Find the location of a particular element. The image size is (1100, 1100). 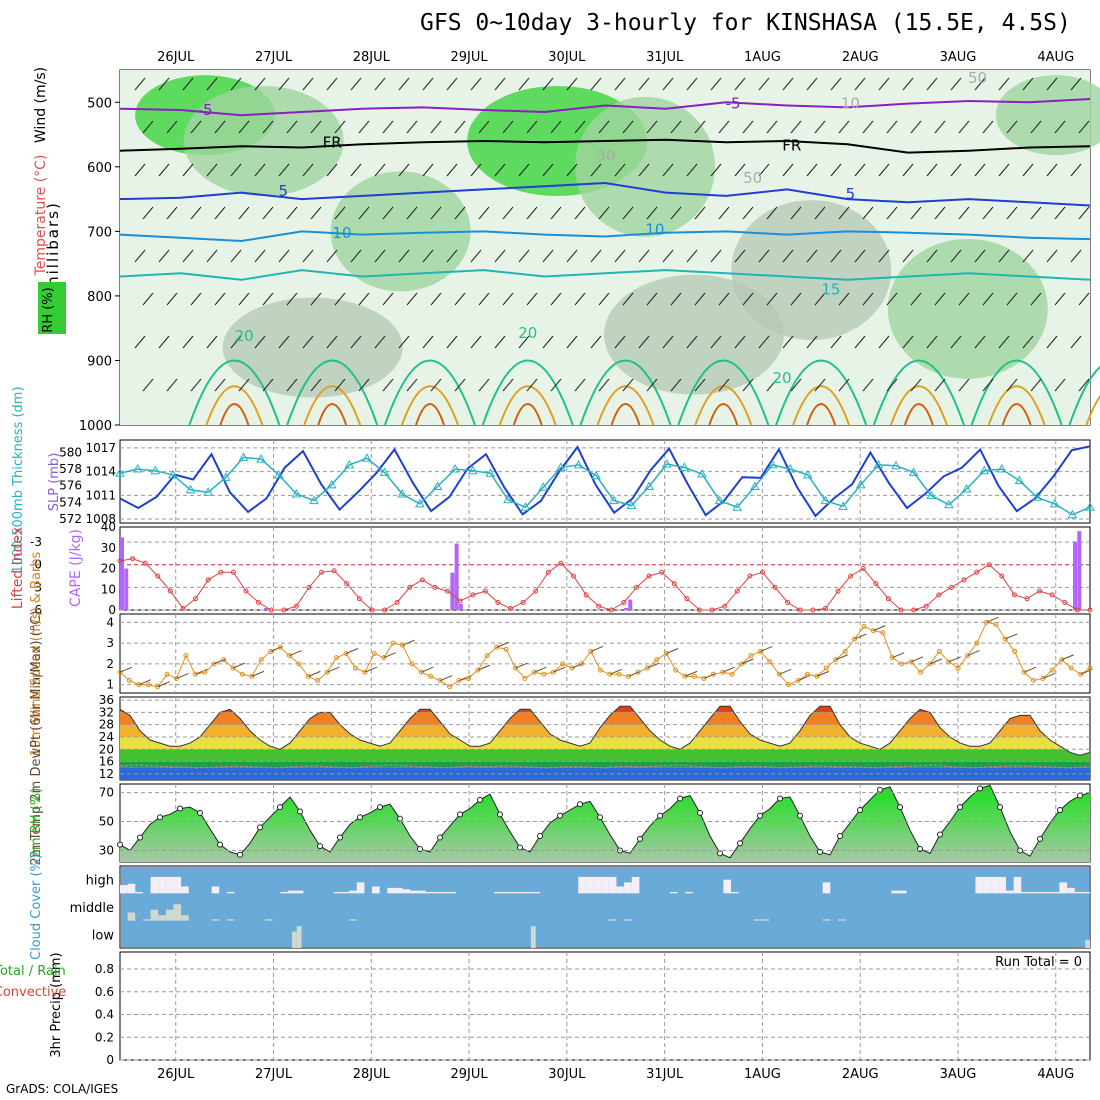

panel-slp_thickness is located at coordinates (605, 481).